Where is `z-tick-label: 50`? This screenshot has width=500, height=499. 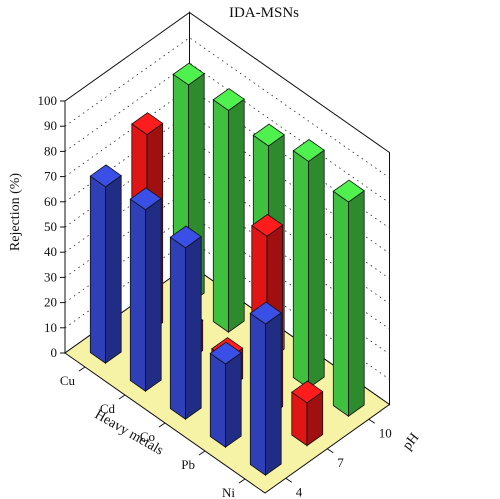
z-tick-label: 50 is located at coordinates (50, 226).